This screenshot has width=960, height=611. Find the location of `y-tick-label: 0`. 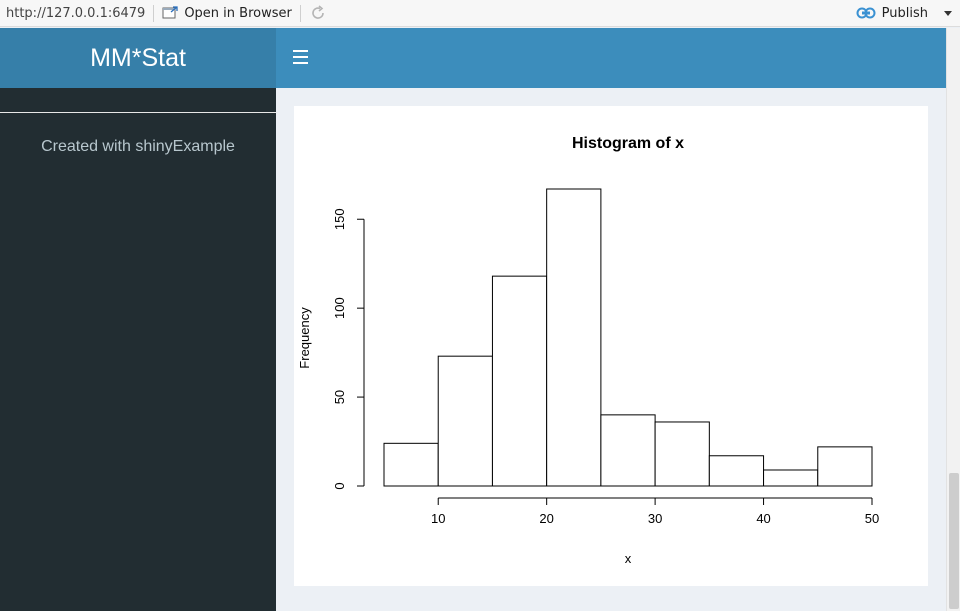

y-tick-label: 0 is located at coordinates (339, 485).